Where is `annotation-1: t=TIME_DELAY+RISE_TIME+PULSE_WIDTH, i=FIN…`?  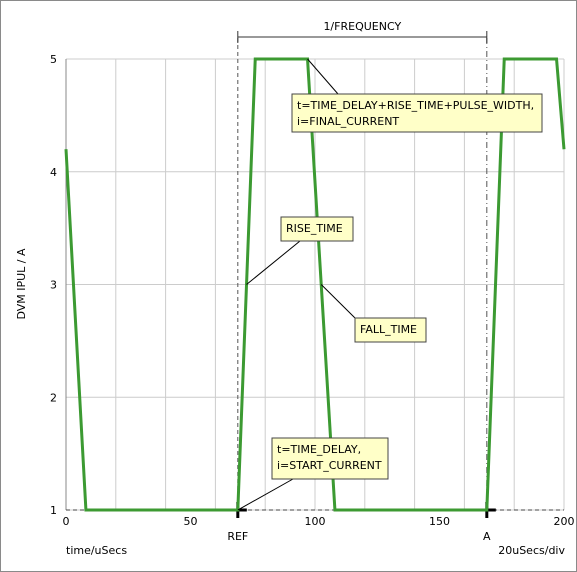
annotation-1: t=TIME_DELAY+RISE_TIME+PULSE_WIDTH, i=FIN… is located at coordinates (417, 95).